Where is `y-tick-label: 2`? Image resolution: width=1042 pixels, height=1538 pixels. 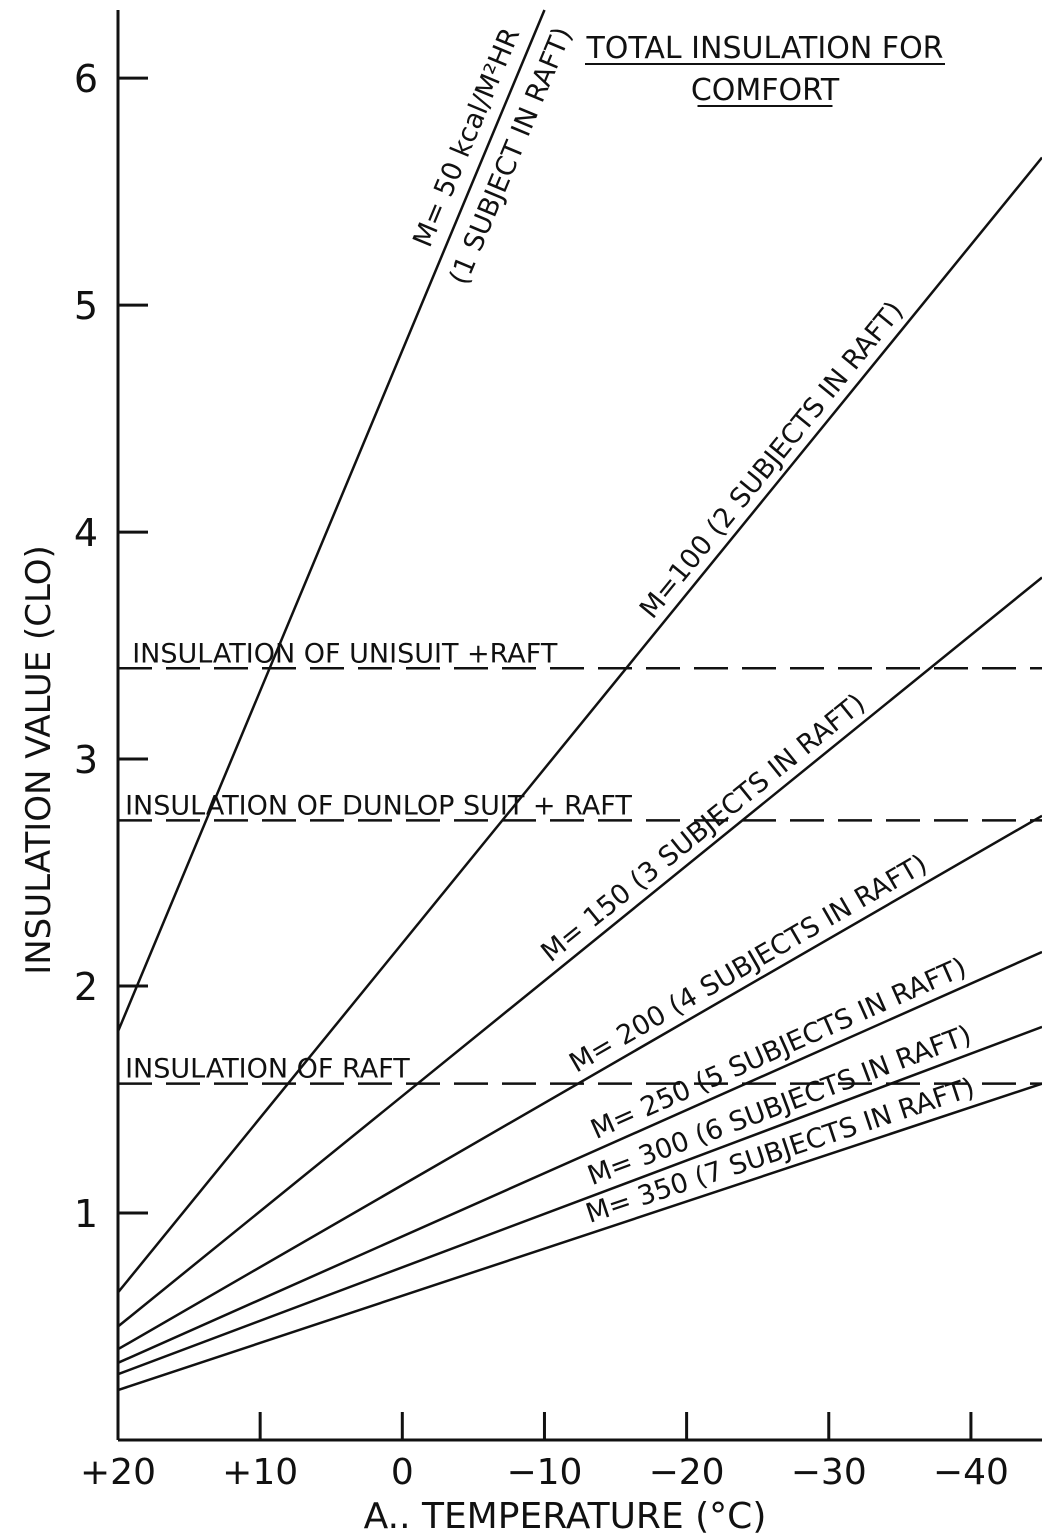
y-tick-label: 2 is located at coordinates (86, 987).